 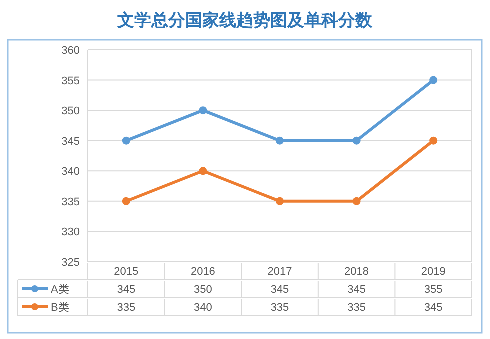 What do you see at coordinates (60, 289) in the screenshot?
I see `legend-label: A类` at bounding box center [60, 289].